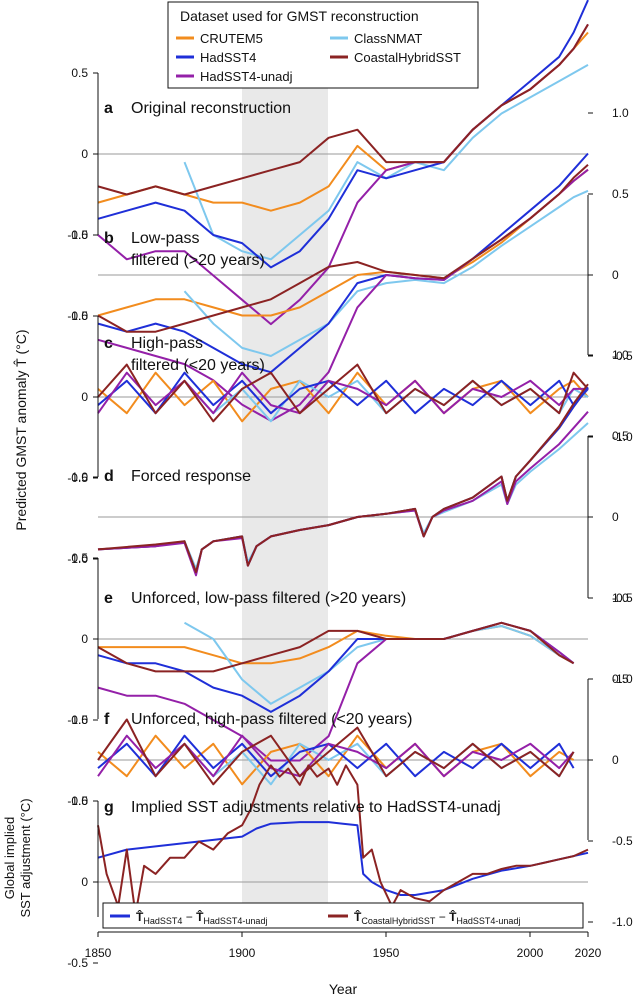 The height and width of the screenshot is (1000, 638). I want to click on series-d-coastalhybridsst, so click(343, 478).